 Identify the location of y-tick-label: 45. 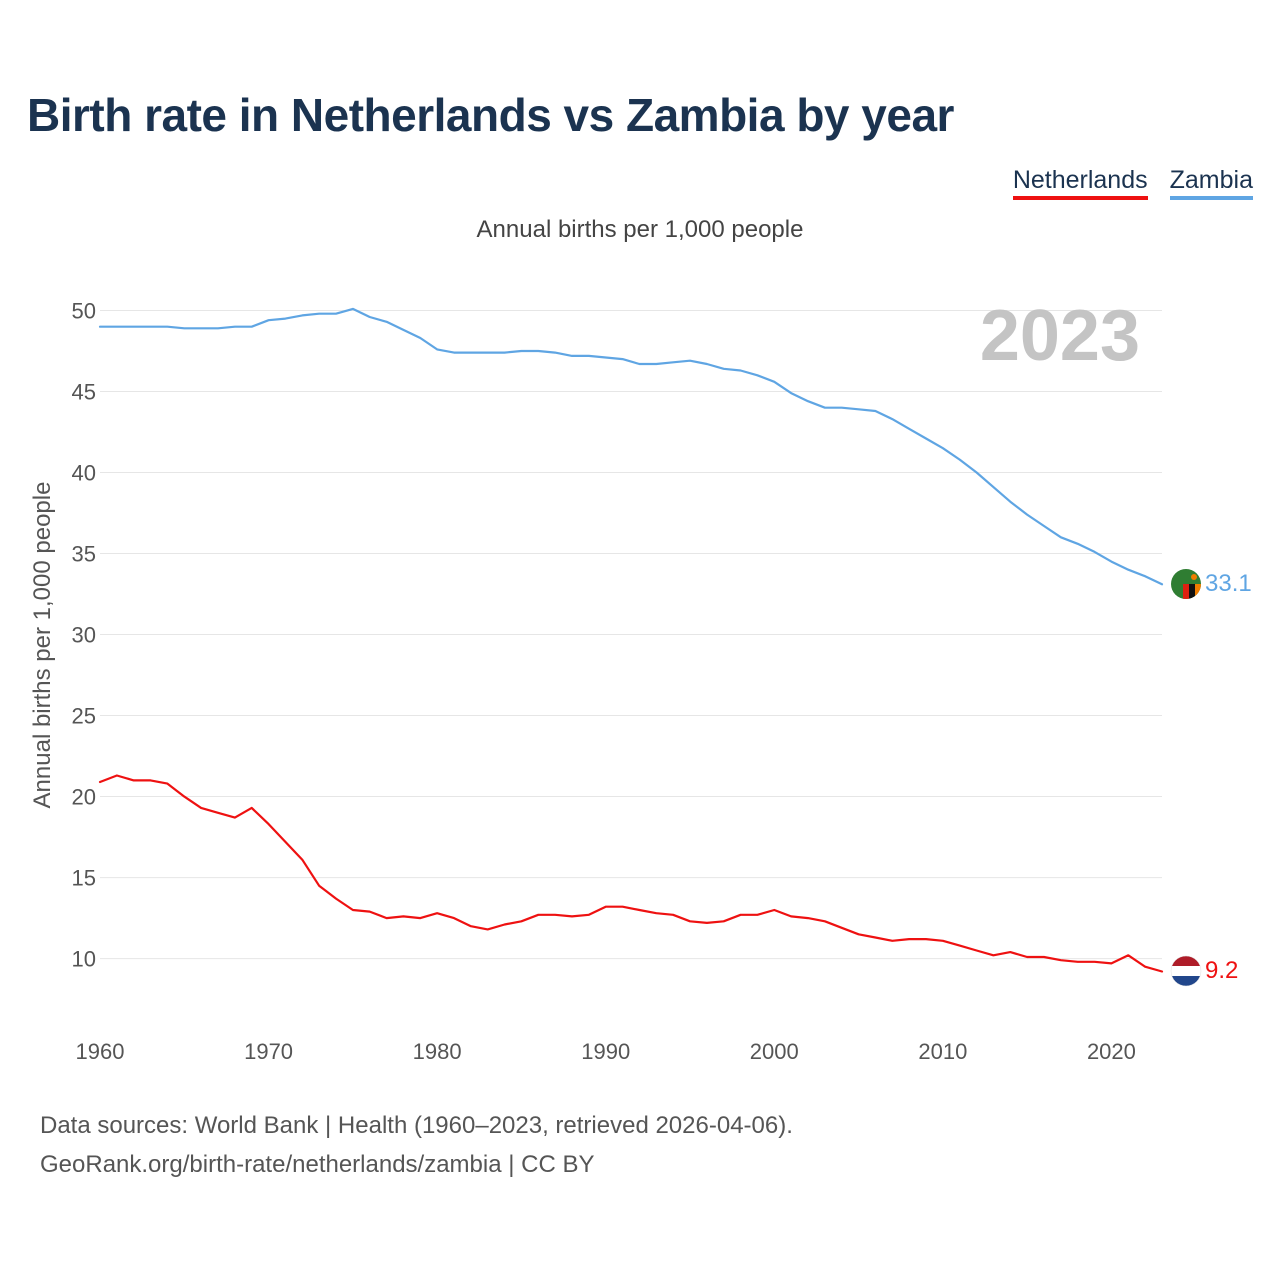
(84, 392).